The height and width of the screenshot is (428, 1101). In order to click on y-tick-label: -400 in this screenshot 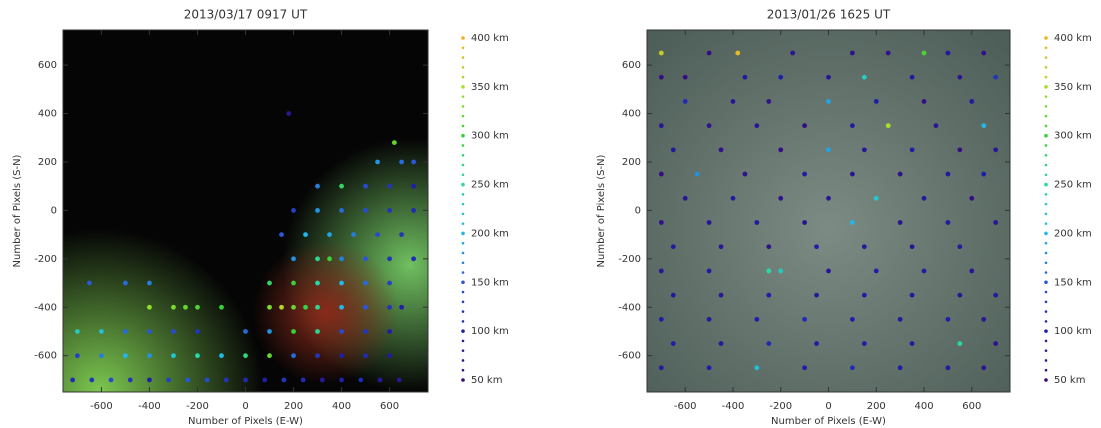, I will do `click(629, 307)`.